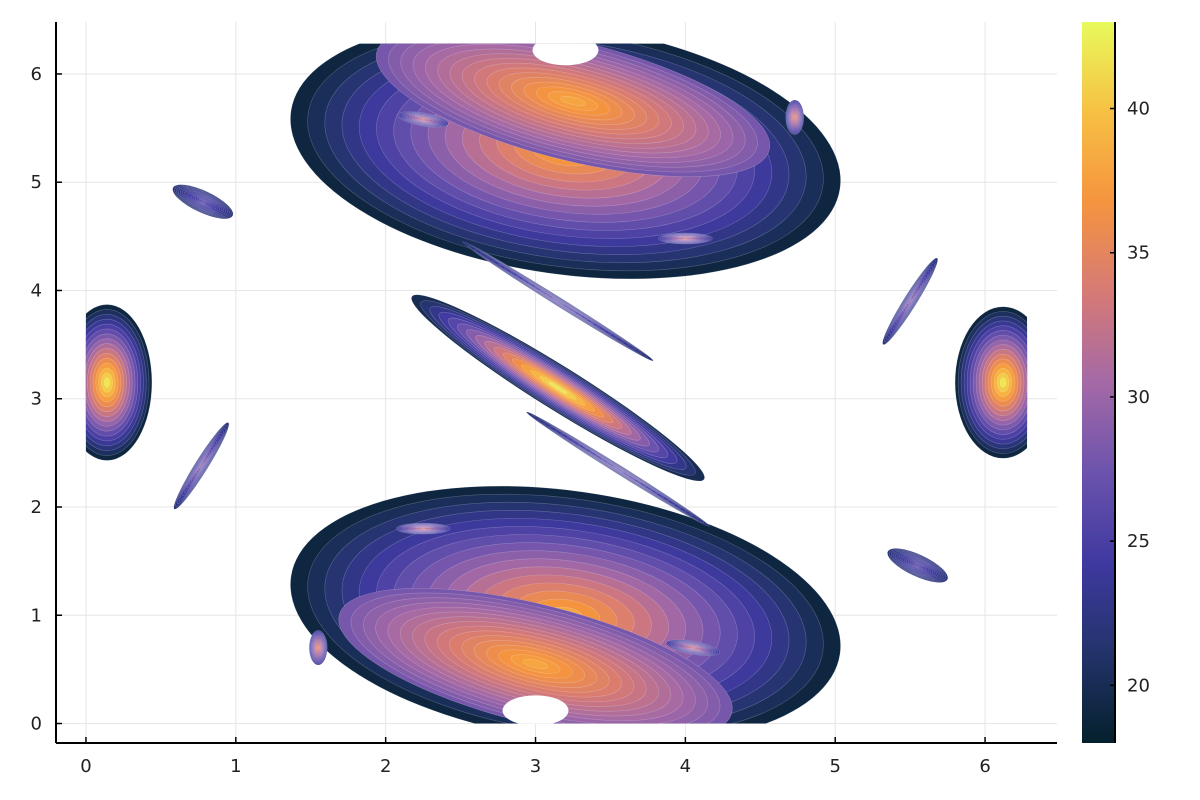 This screenshot has height=800, width=1200. I want to click on colorbar: 20 25 30 35 40, so click(1116, 382).